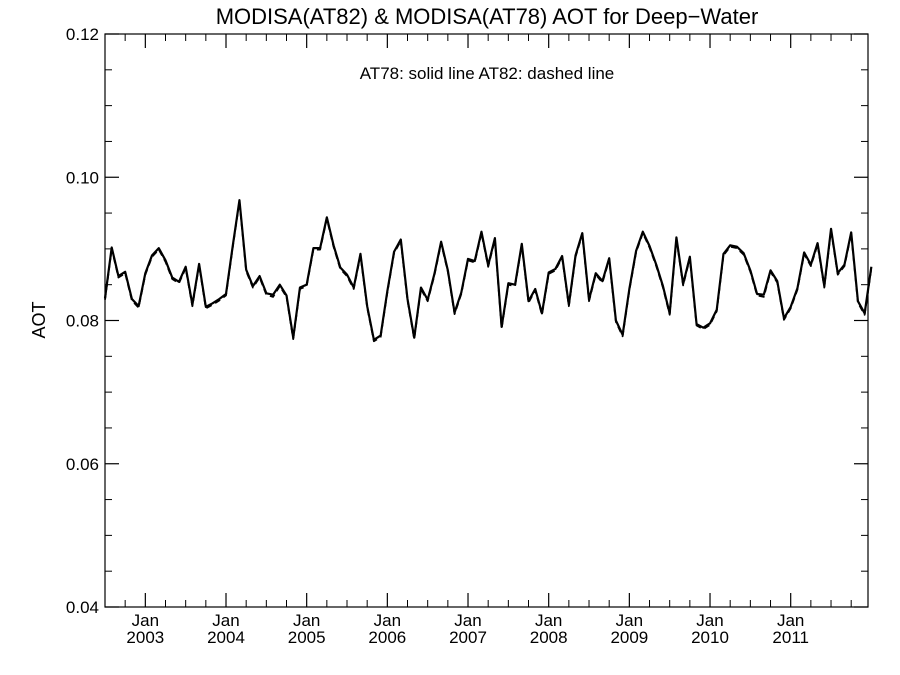  I want to click on y-axis-label: AOT, so click(39, 319).